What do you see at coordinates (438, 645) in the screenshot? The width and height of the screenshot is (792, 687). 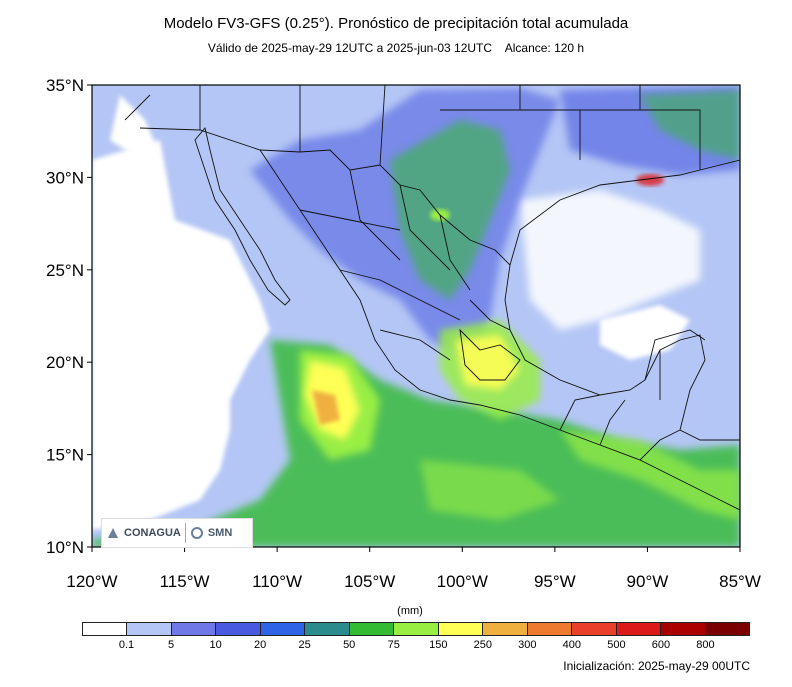 I see `colorbar-tick-label: 150` at bounding box center [438, 645].